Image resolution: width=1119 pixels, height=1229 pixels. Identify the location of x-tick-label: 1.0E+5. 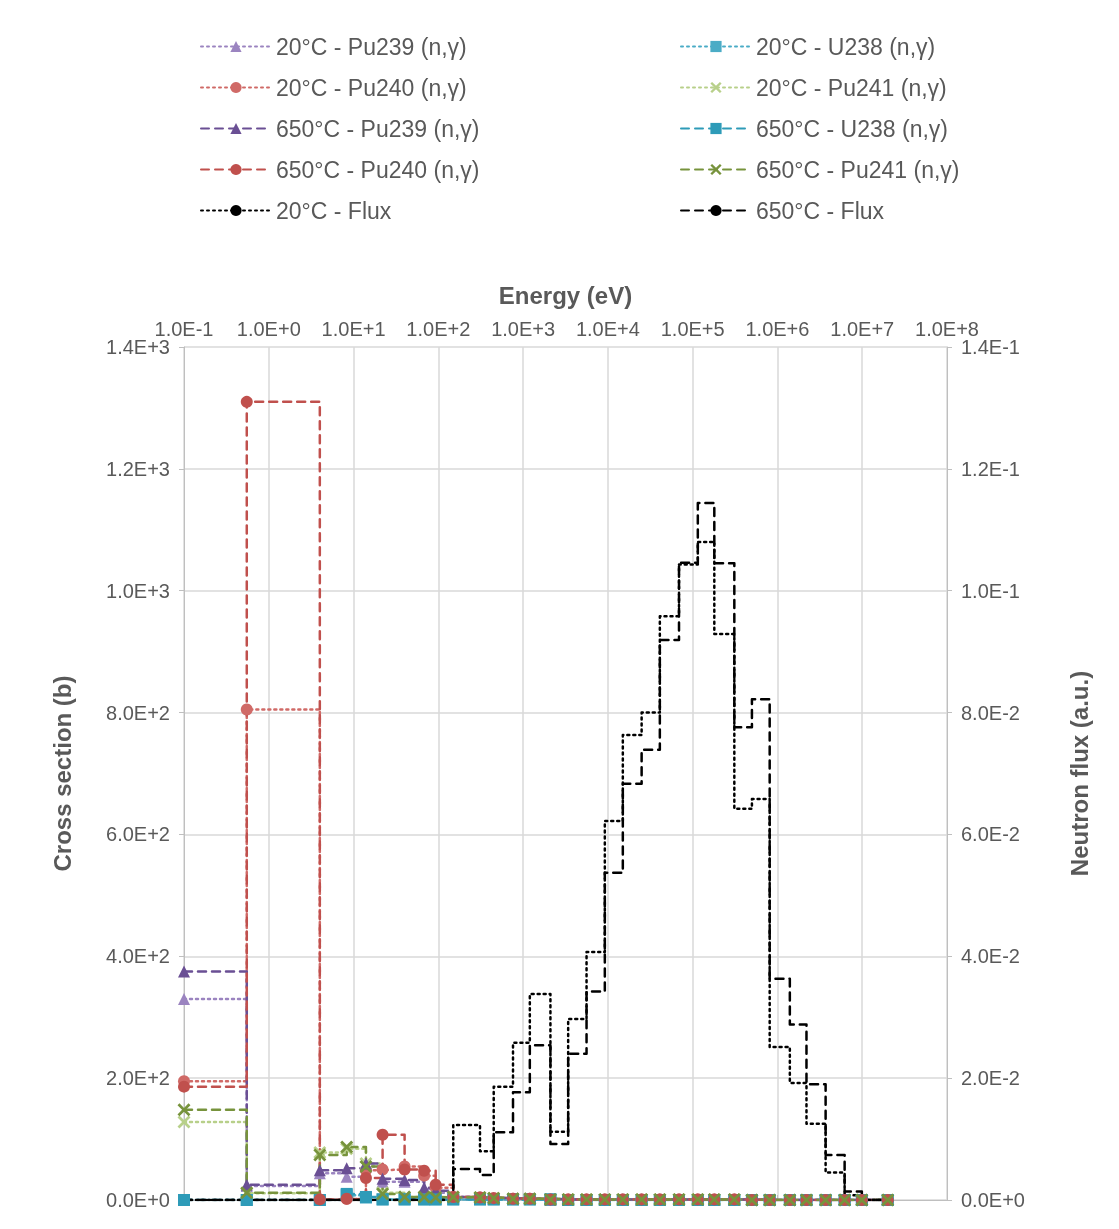
(692, 329).